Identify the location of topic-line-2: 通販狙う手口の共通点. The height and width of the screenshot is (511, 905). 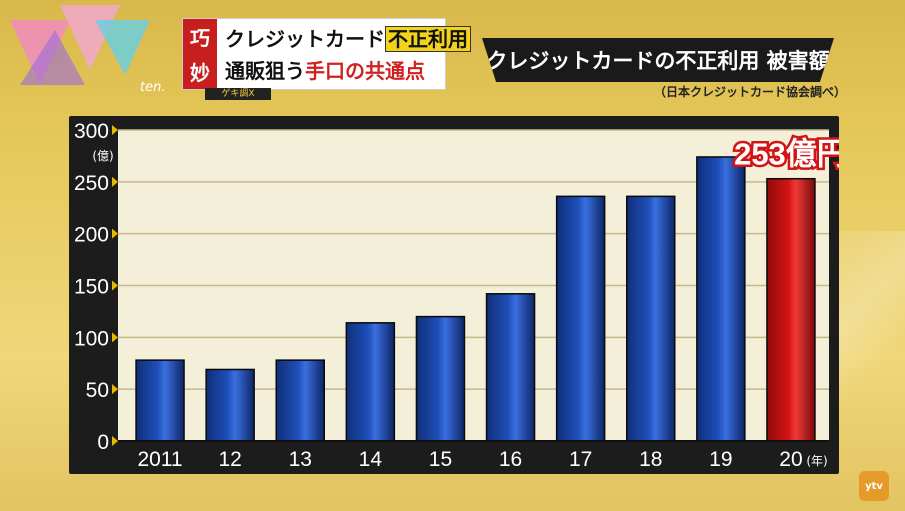
(325, 69).